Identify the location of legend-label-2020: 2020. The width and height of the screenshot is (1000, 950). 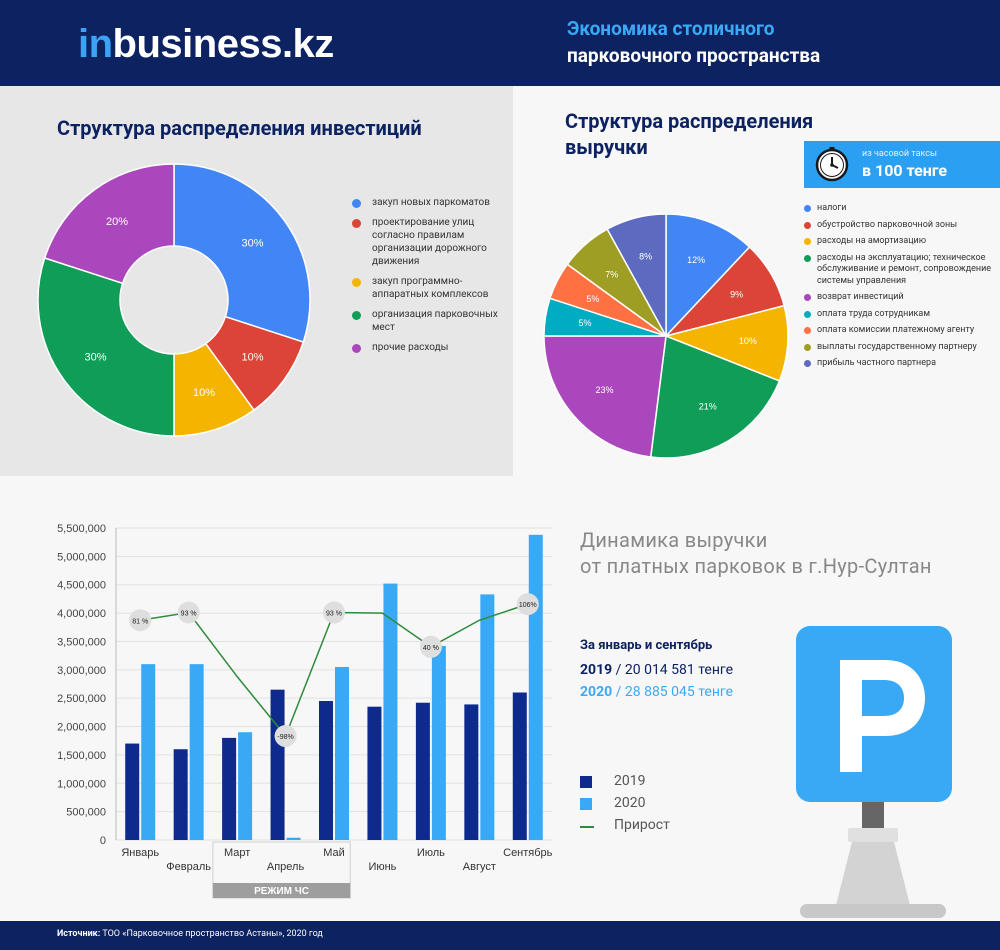
(630, 803).